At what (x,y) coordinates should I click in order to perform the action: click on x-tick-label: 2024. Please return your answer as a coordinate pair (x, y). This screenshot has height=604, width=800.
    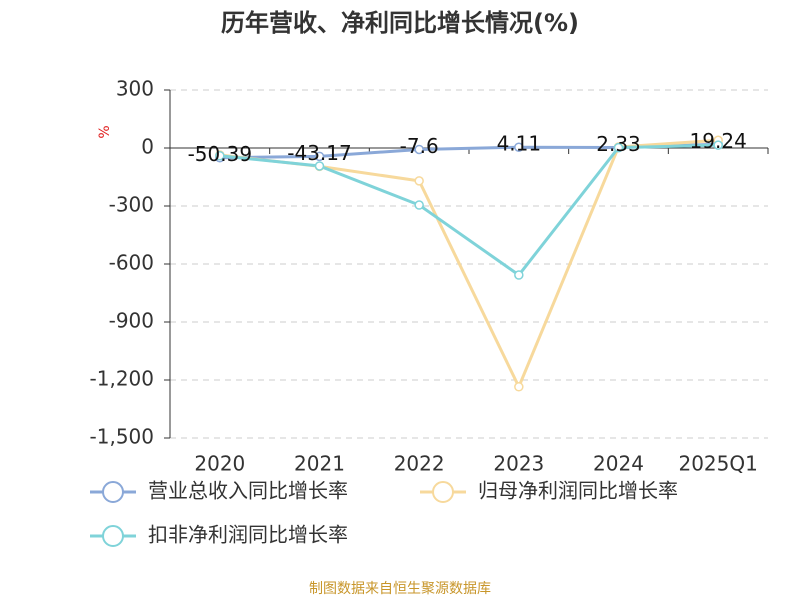
    Looking at the image, I should click on (618, 464).